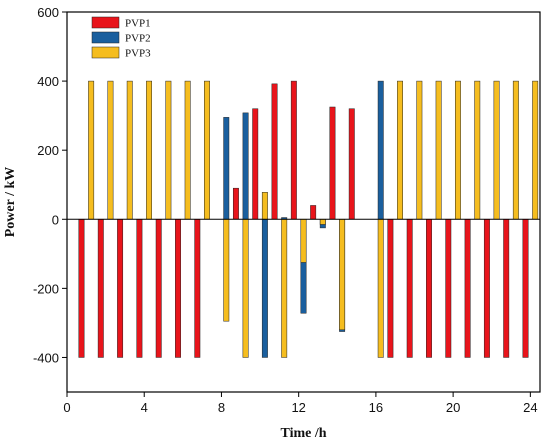 The image size is (550, 443). I want to click on x-axis-title: Time /h, so click(303, 433).